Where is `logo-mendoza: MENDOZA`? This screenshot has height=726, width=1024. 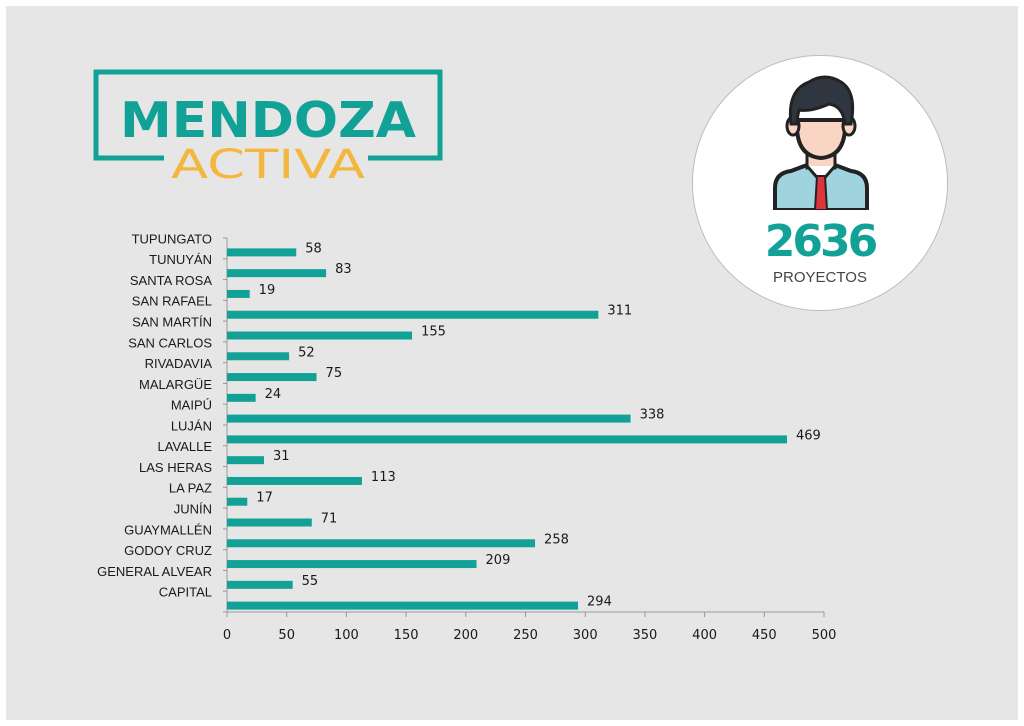
logo-mendoza: MENDOZA is located at coordinates (268, 120).